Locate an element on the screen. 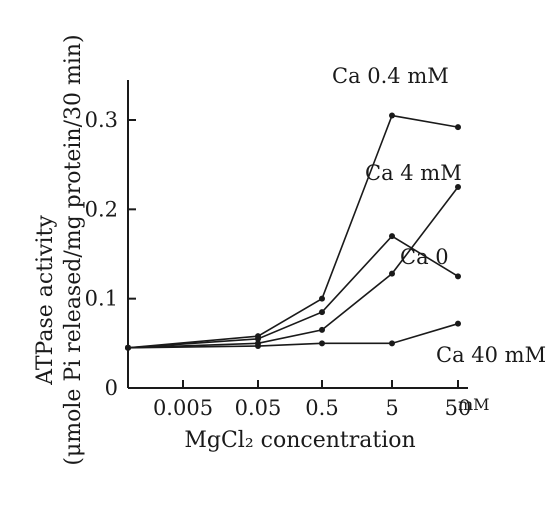 The height and width of the screenshot is (516, 556). series-label-ca-40: Ca 40 mM is located at coordinates (491, 355).